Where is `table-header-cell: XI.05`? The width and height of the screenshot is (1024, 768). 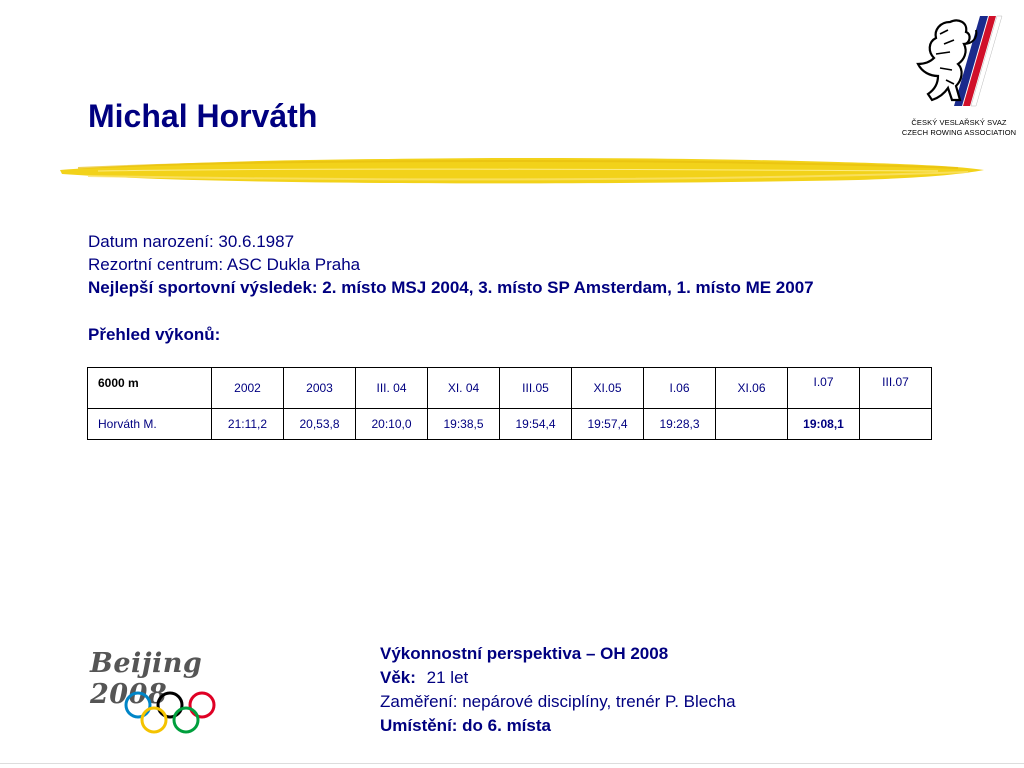
table-header-cell: XI.05 is located at coordinates (607, 388).